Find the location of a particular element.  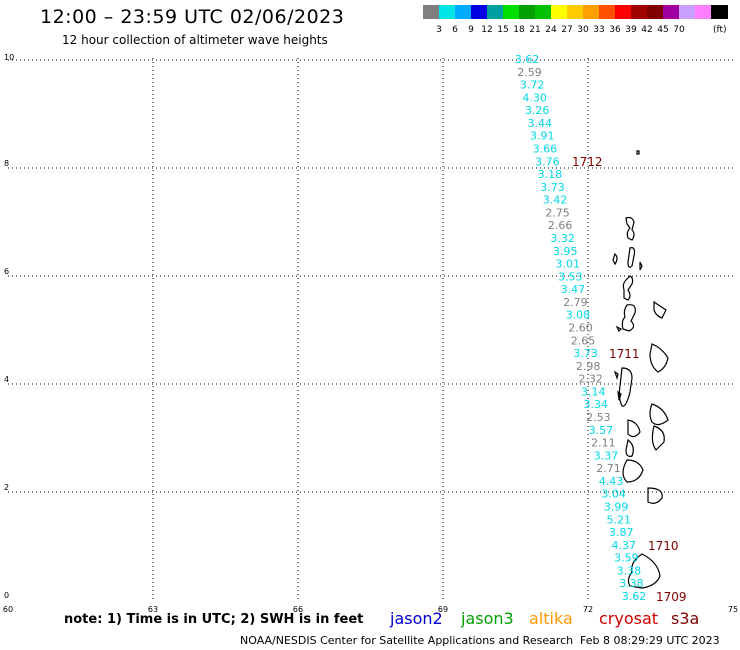

legend-label: 21 is located at coordinates (535, 30).